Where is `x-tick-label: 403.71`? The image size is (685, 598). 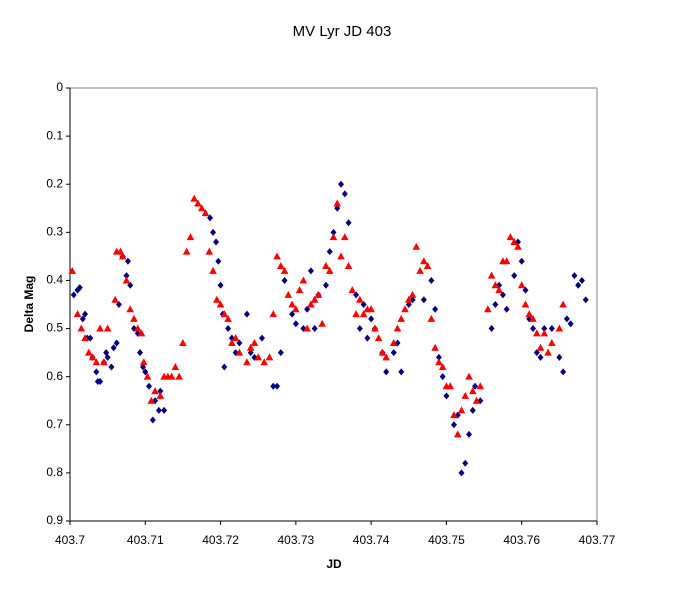 x-tick-label: 403.71 is located at coordinates (145, 540).